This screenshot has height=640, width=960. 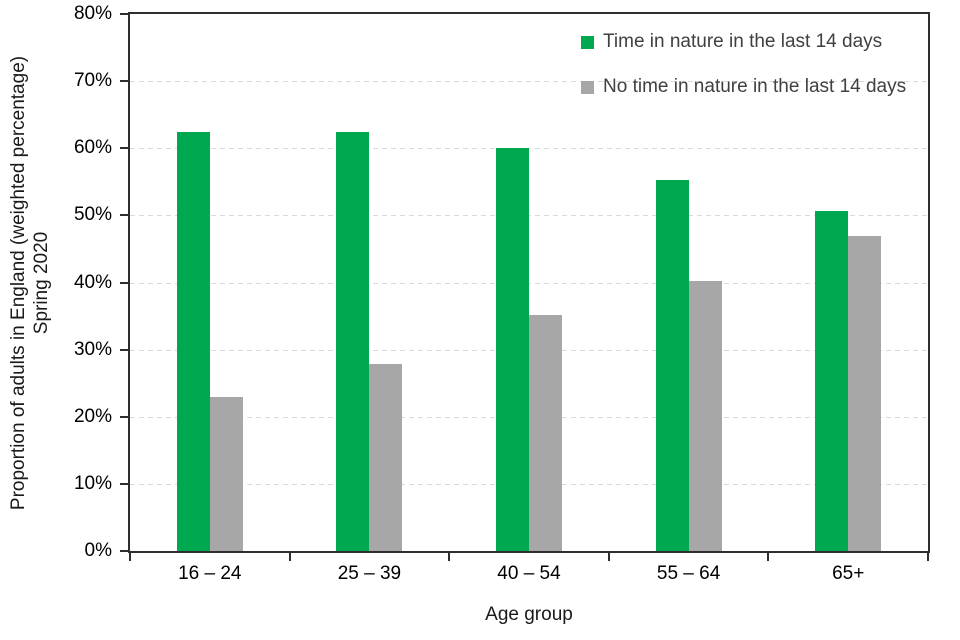 What do you see at coordinates (755, 86) in the screenshot?
I see `legend-label: No time in nature in the last 14 days` at bounding box center [755, 86].